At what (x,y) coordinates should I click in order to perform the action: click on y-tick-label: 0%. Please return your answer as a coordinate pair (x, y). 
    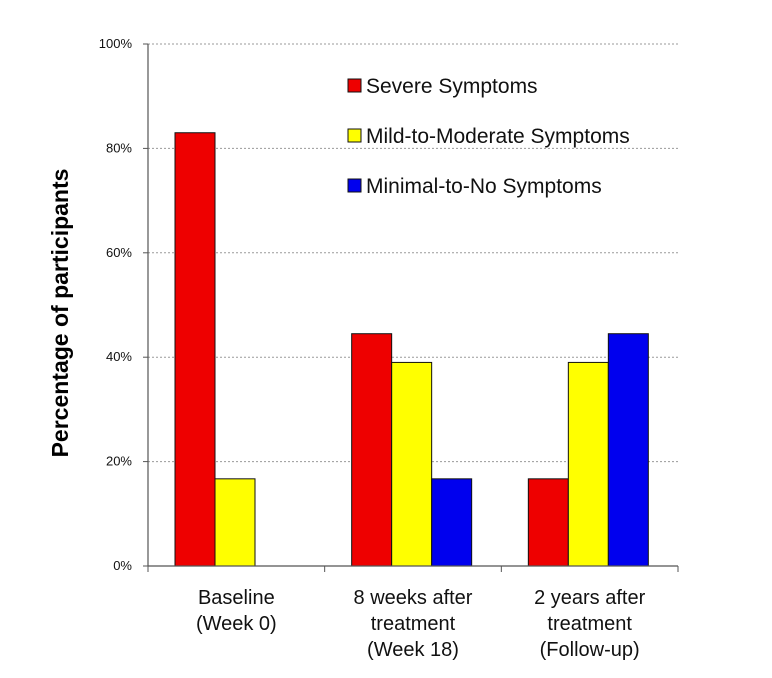
    Looking at the image, I should click on (122, 565).